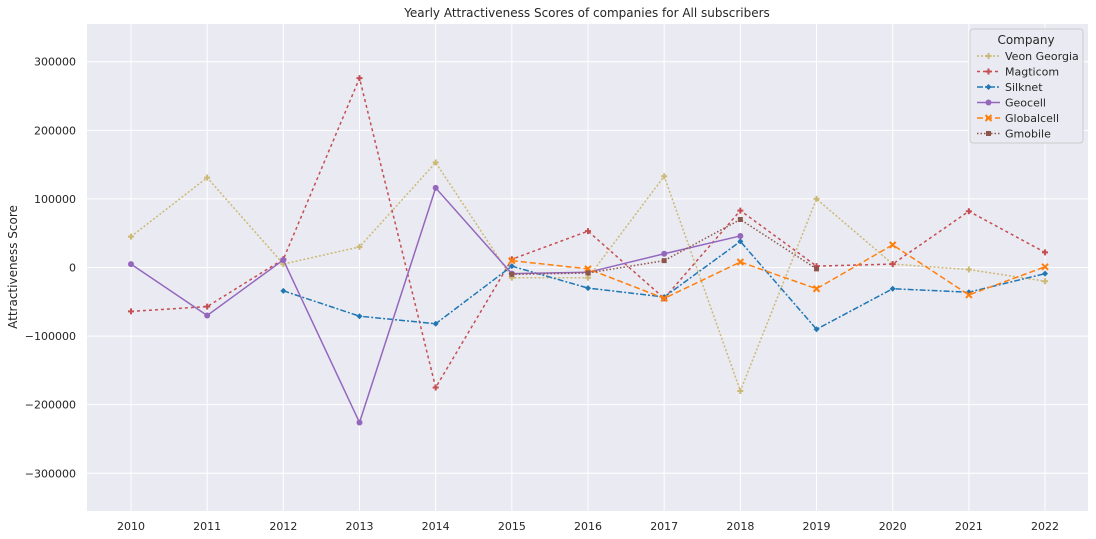 This screenshot has height=539, width=1096. I want to click on legend-label: Silknet, so click(1024, 87).